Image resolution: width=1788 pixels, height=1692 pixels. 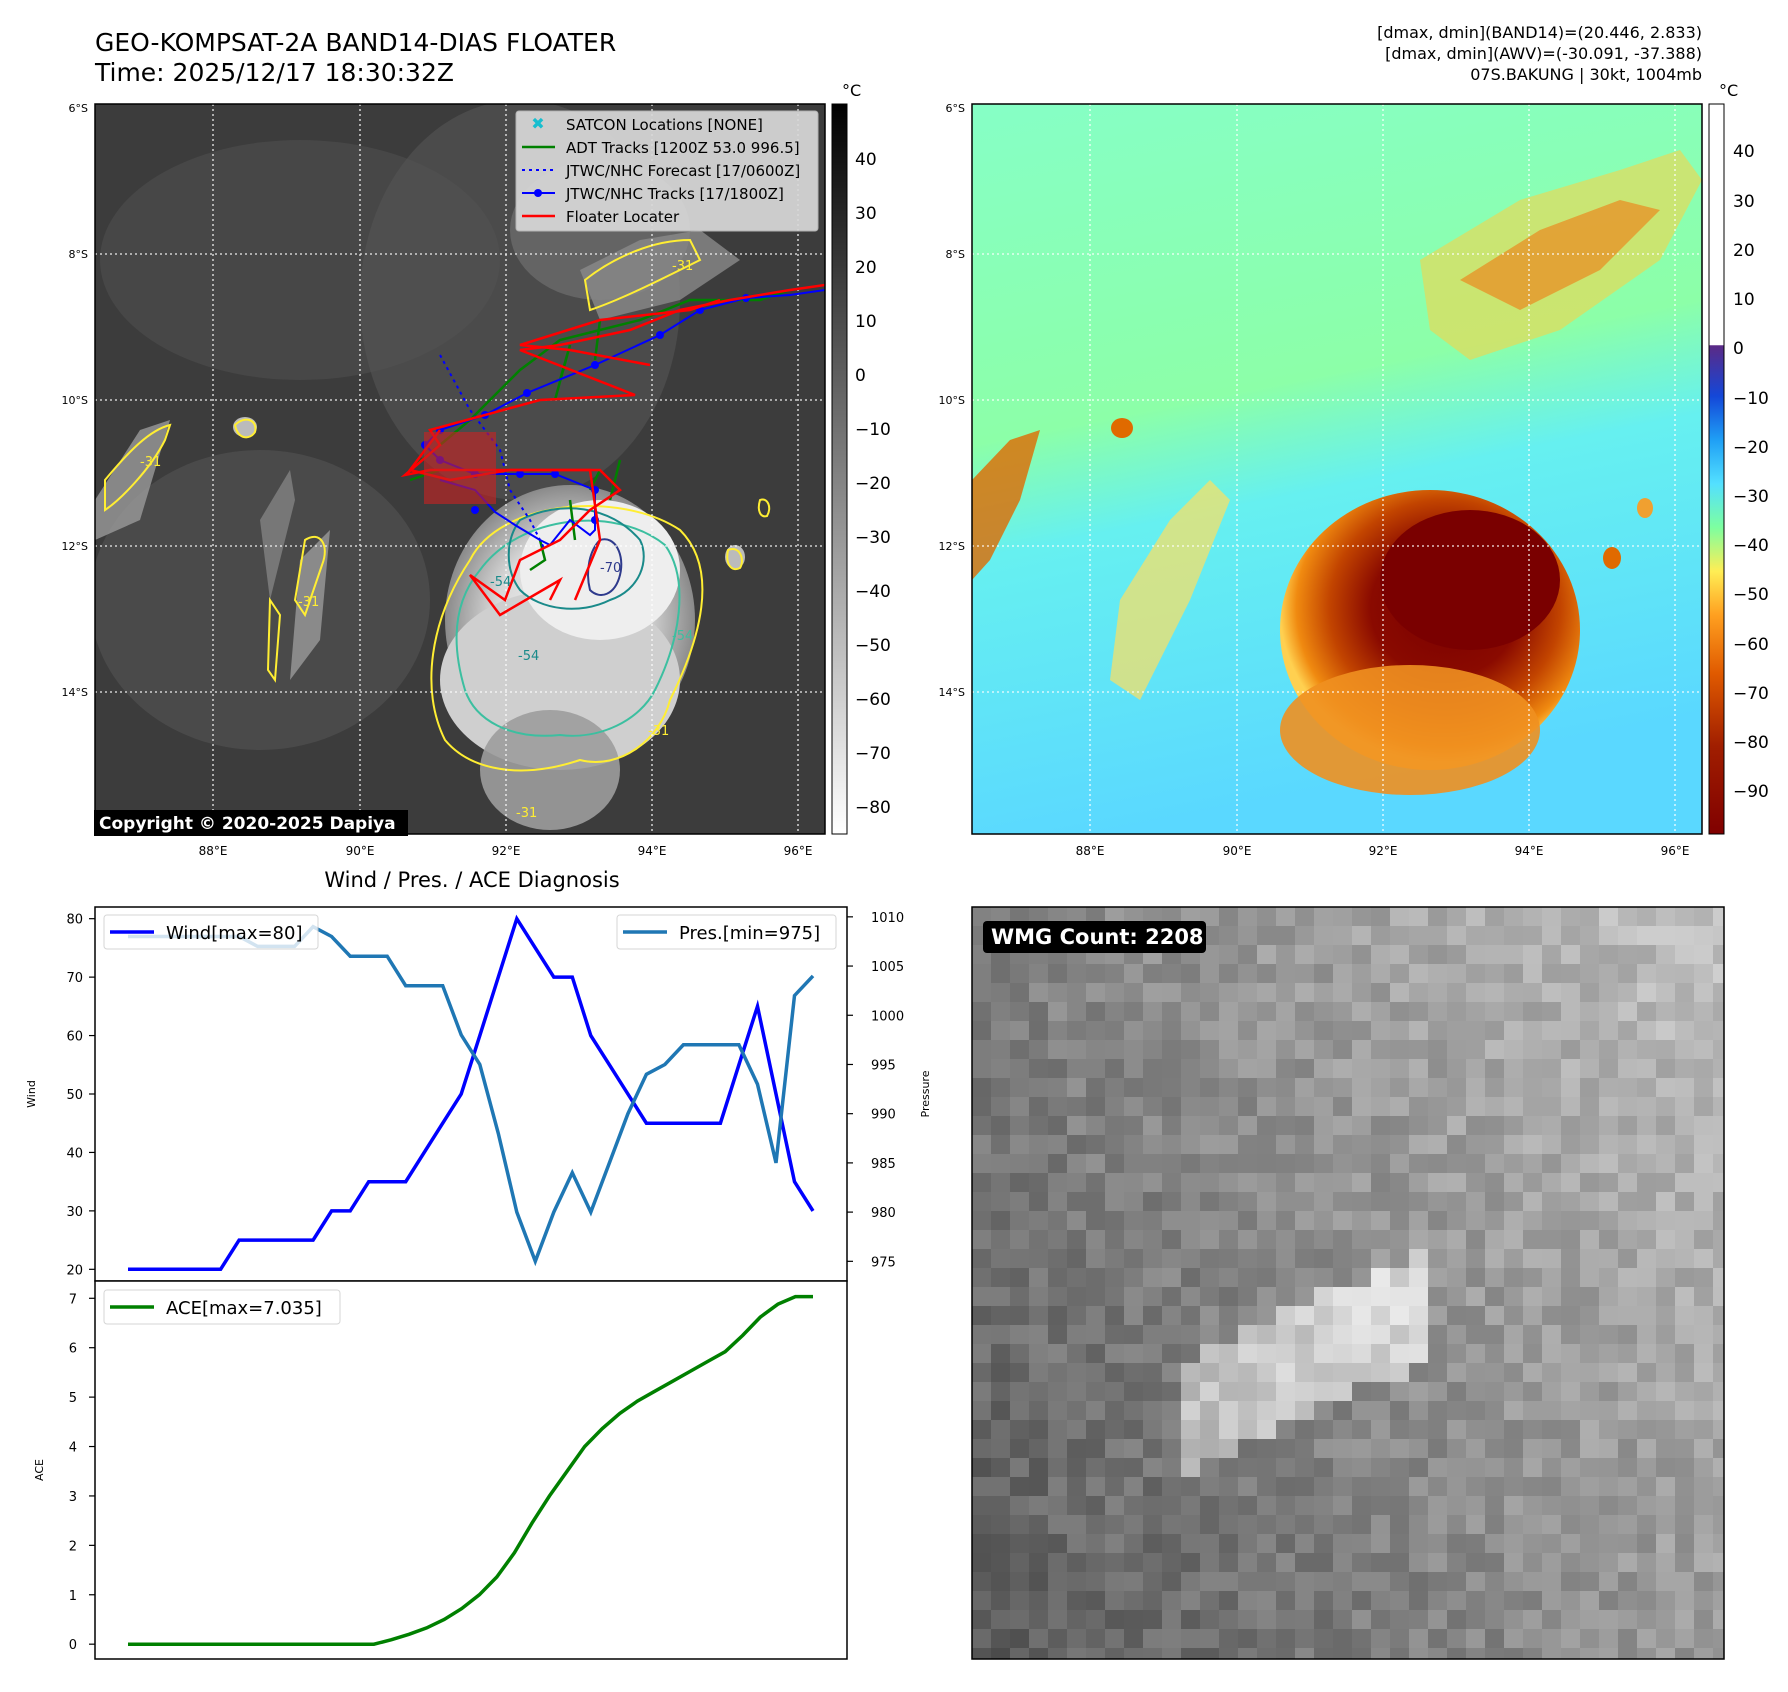 I want to click on ir-cbar-tick: −70, so click(x=873, y=754).